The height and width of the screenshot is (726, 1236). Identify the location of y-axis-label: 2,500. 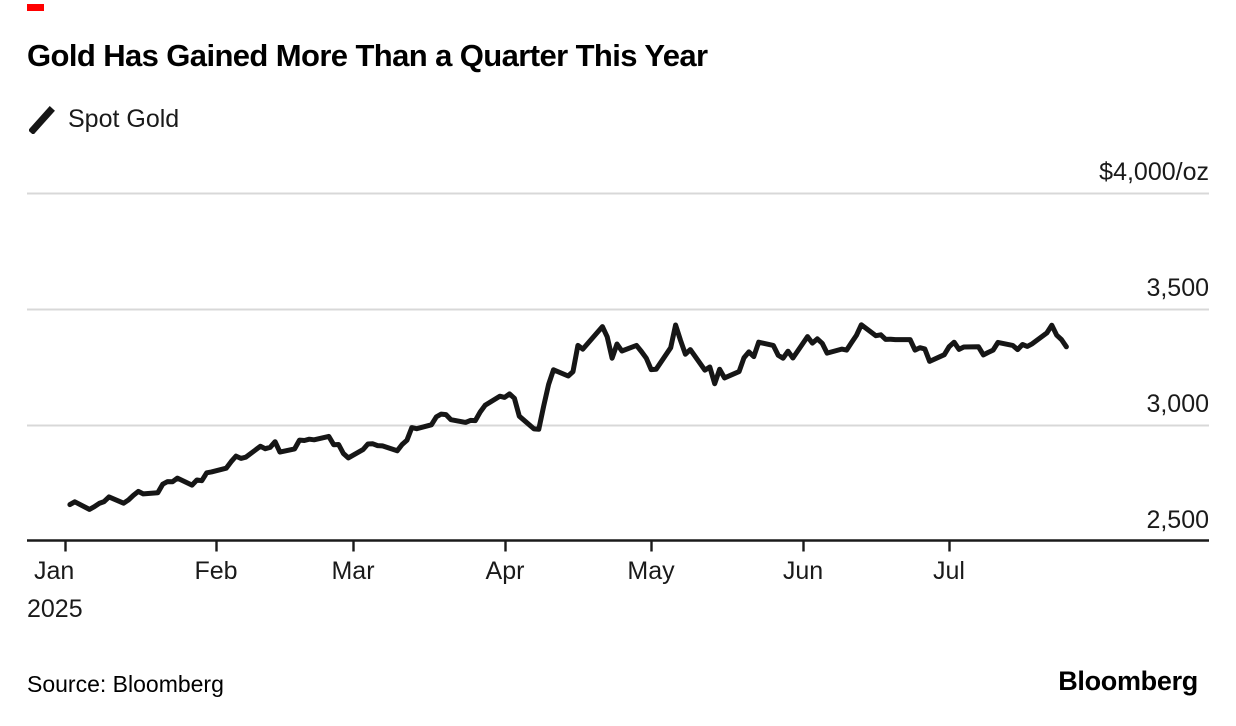
(1177, 520).